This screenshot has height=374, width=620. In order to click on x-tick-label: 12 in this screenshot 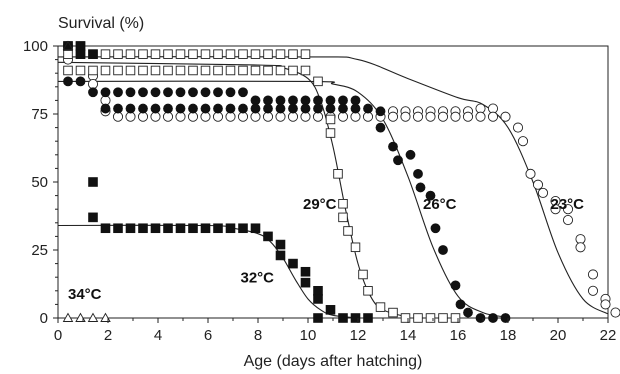, I will do `click(358, 335)`.